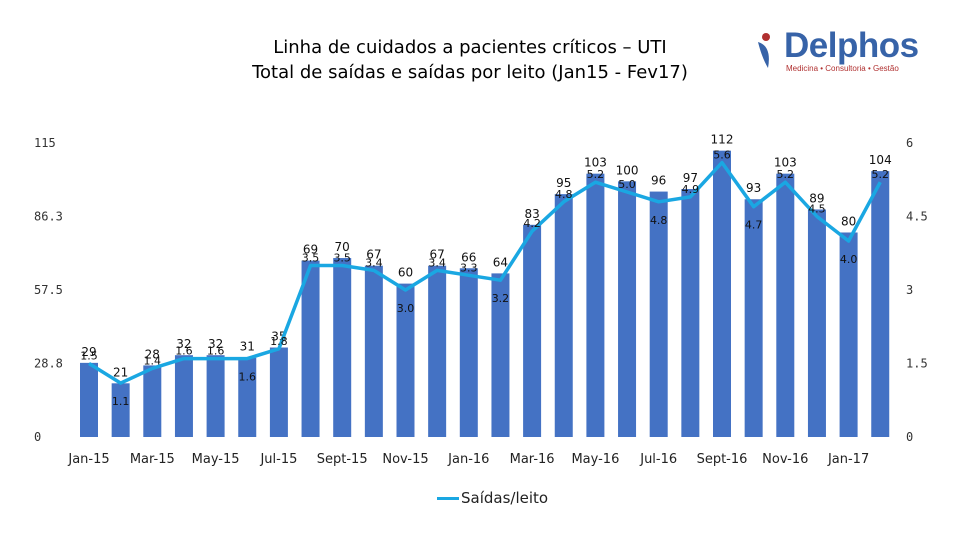 Image resolution: width=960 pixels, height=540 pixels. What do you see at coordinates (247, 347) in the screenshot?
I see `bar-value-label: 31` at bounding box center [247, 347].